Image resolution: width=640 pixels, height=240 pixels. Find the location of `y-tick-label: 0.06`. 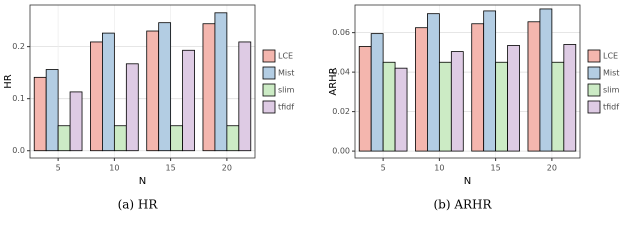

y-tick-label: 0.06 is located at coordinates (341, 32).